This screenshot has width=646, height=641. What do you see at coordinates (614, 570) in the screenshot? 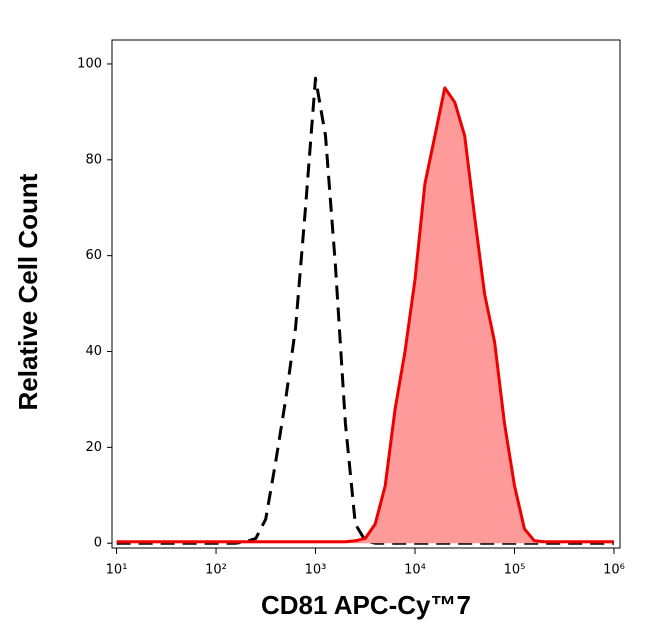
I see `x-tick-label: 10⁶` at bounding box center [614, 570].